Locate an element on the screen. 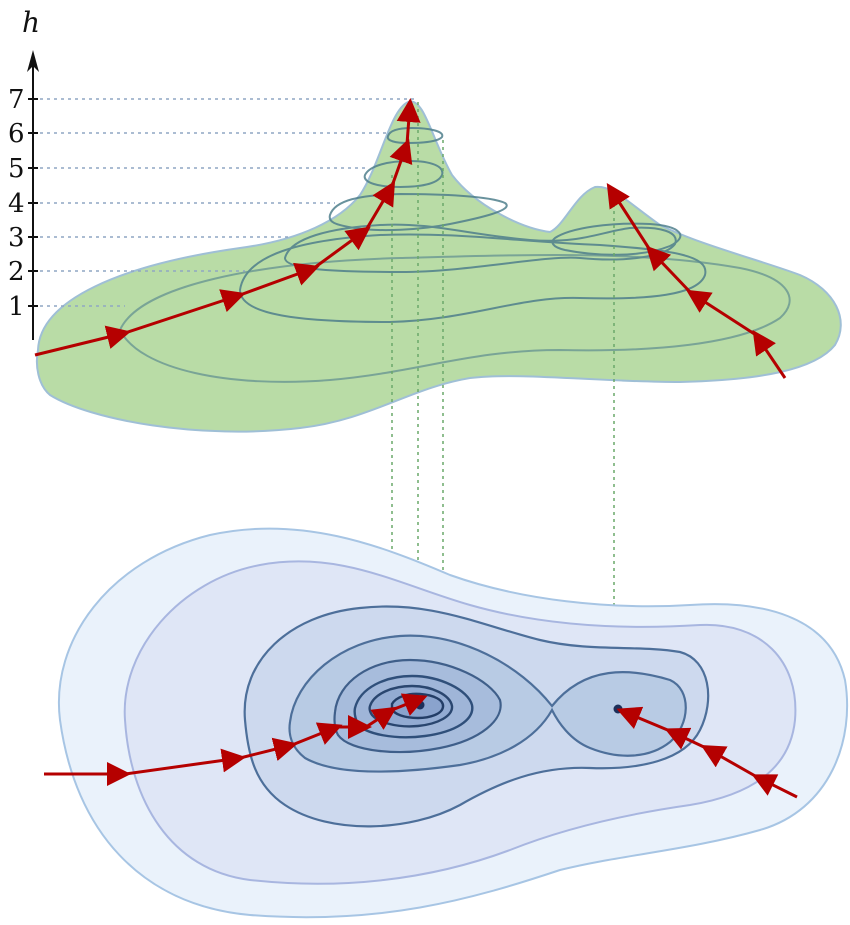  height-tick-label: 6 is located at coordinates (16, 134).